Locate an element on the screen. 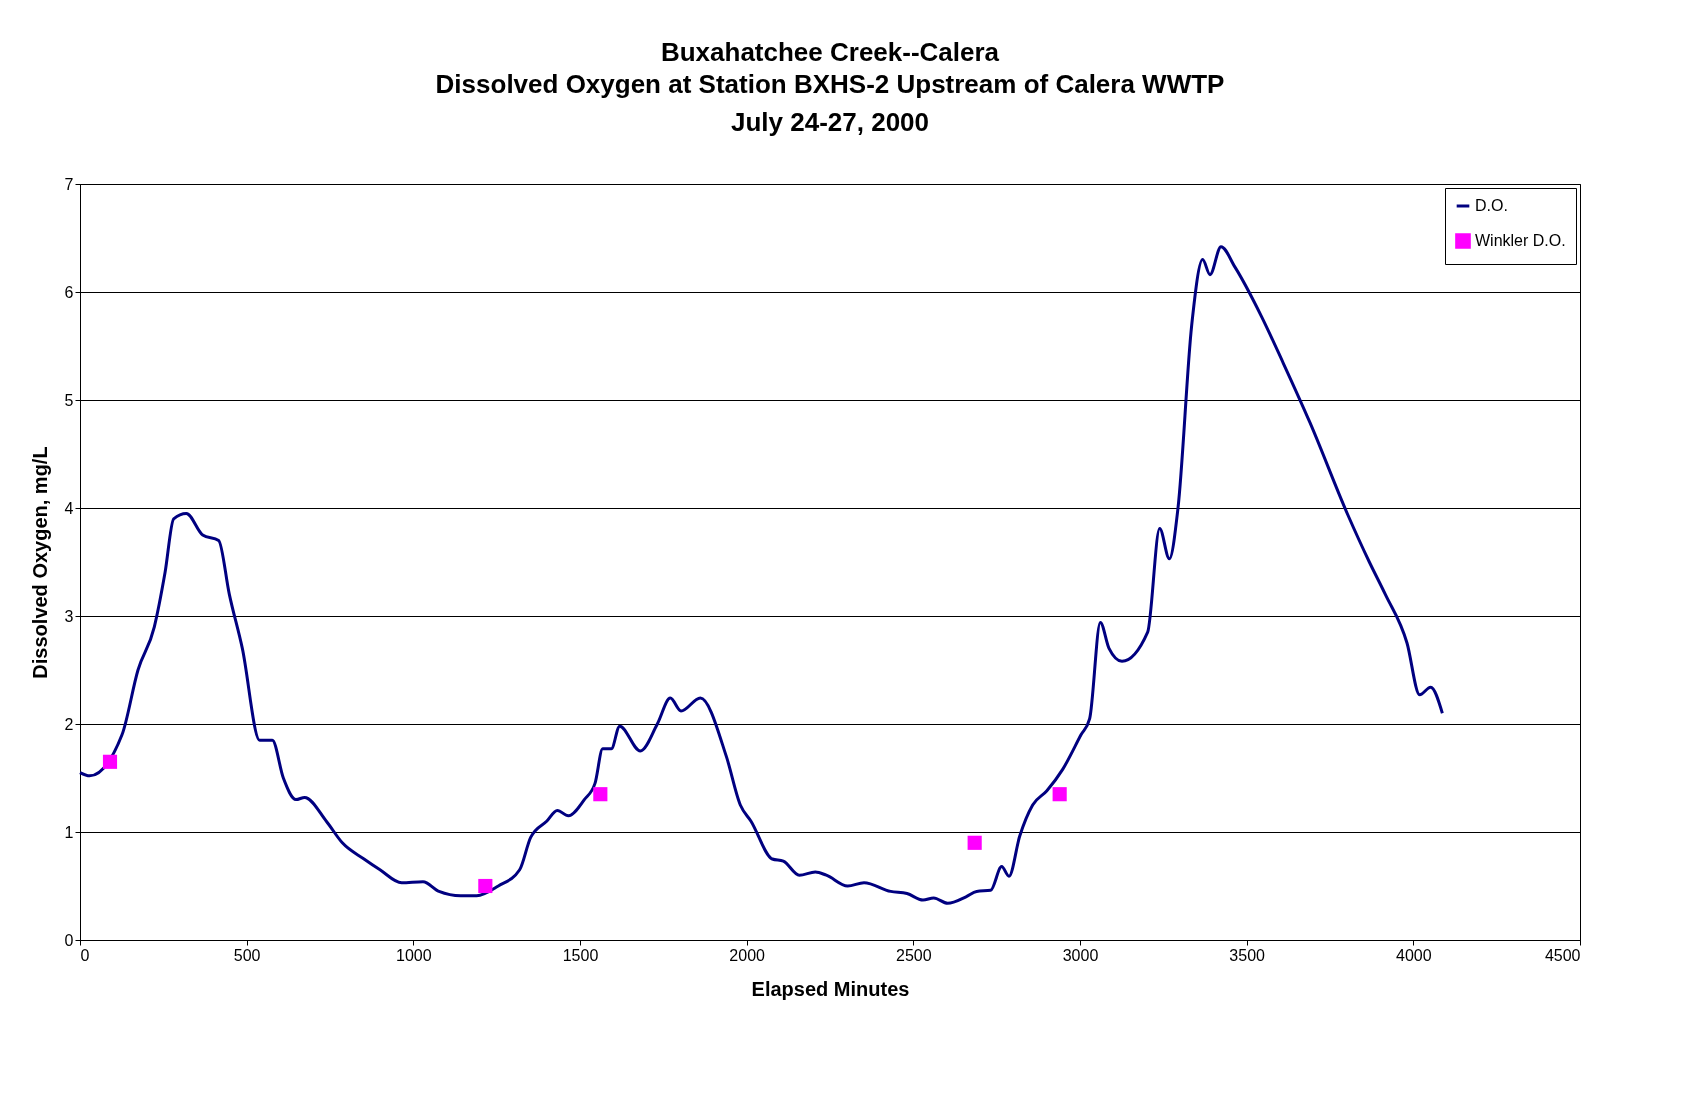 The width and height of the screenshot is (1686, 1102). legend-label: Winkler D.O. is located at coordinates (1520, 240).